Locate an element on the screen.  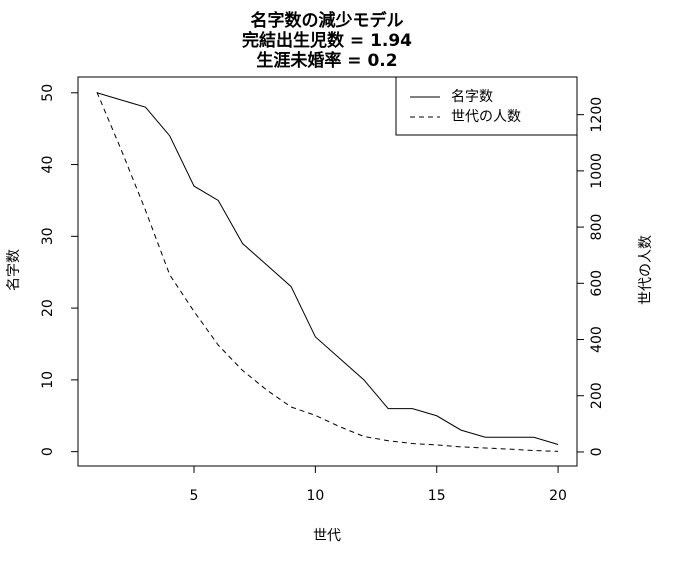
chart-subtitle: 完結出生児数 = 1.94 is located at coordinates (327, 40).